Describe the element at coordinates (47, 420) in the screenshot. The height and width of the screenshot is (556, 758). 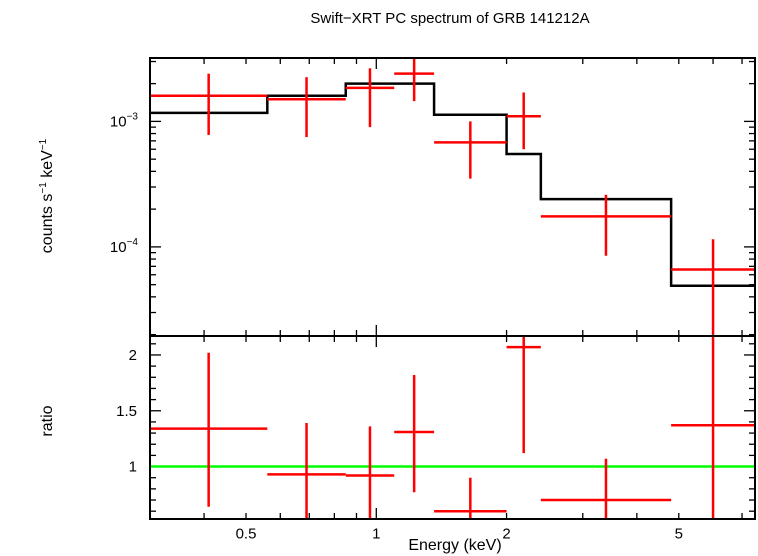
I see `ratio-y-axis-label: ratio` at that location.